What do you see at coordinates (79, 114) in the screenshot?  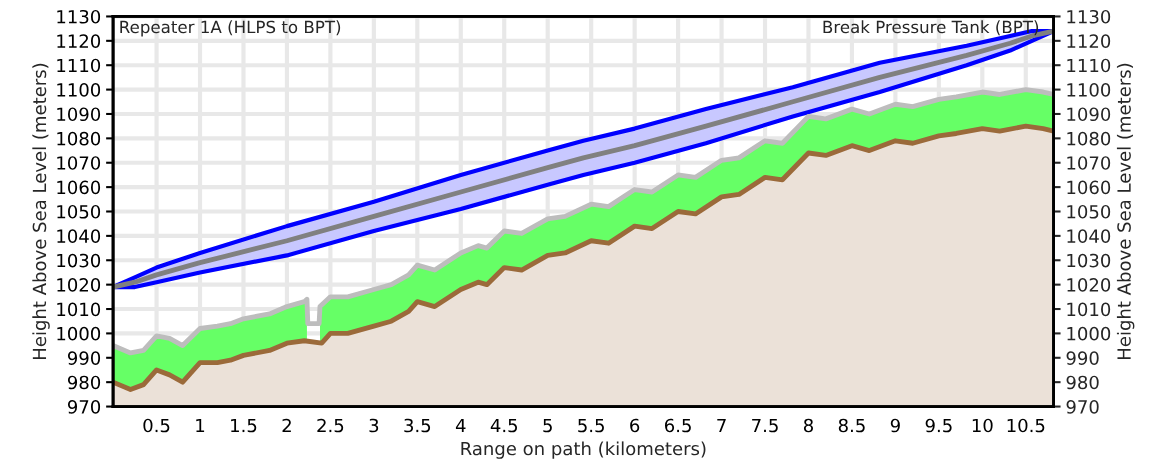 I see `y-tick-label: 1090` at bounding box center [79, 114].